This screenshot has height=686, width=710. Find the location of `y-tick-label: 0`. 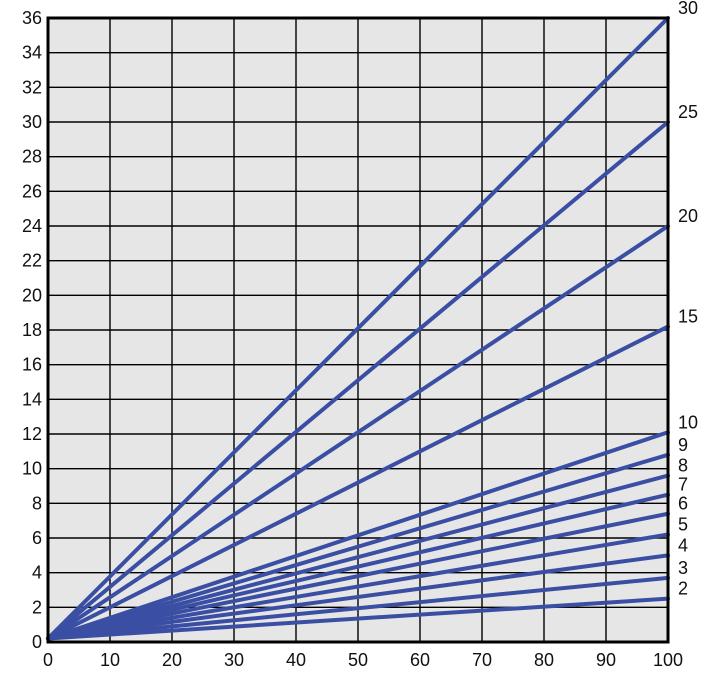

y-tick-label: 0 is located at coordinates (37, 642).